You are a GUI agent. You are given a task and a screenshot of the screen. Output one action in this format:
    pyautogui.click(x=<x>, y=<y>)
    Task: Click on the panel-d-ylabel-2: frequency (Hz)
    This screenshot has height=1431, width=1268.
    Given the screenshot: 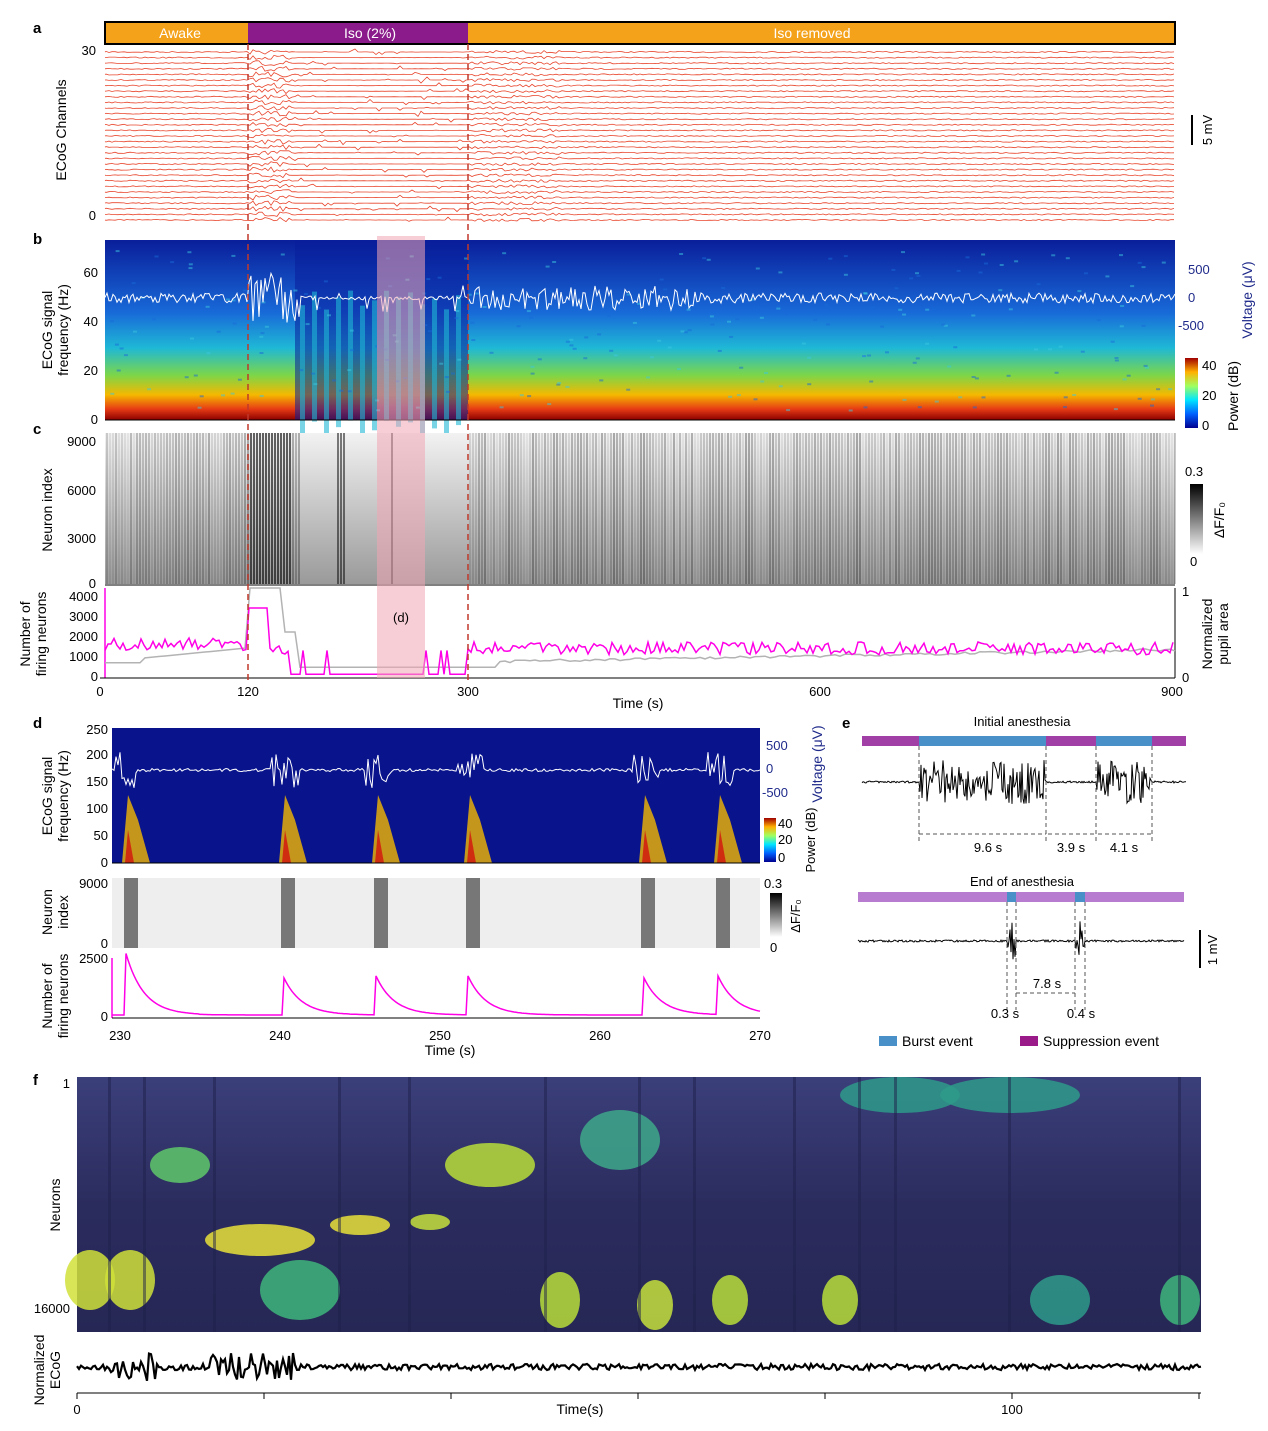 What is the action you would take?
    pyautogui.click(x=63, y=796)
    